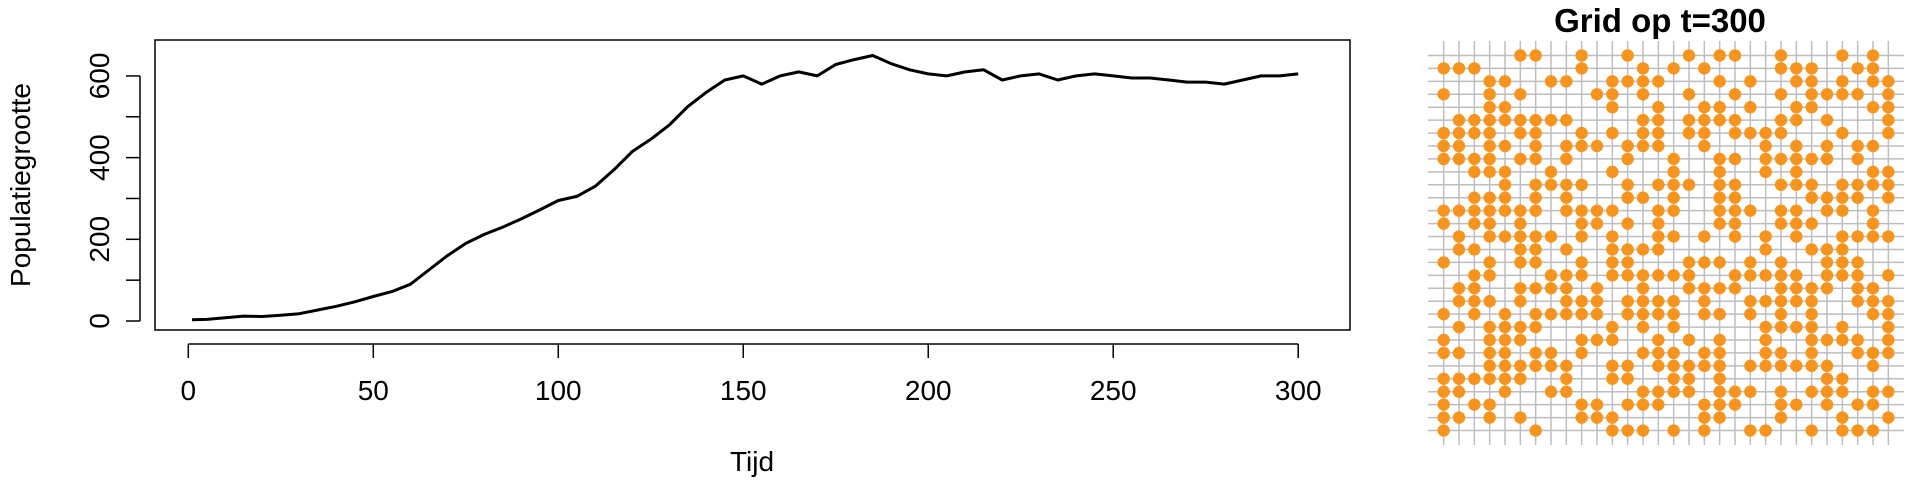 The height and width of the screenshot is (480, 1920). I want to click on x-tick-label: 300, so click(1298, 390).